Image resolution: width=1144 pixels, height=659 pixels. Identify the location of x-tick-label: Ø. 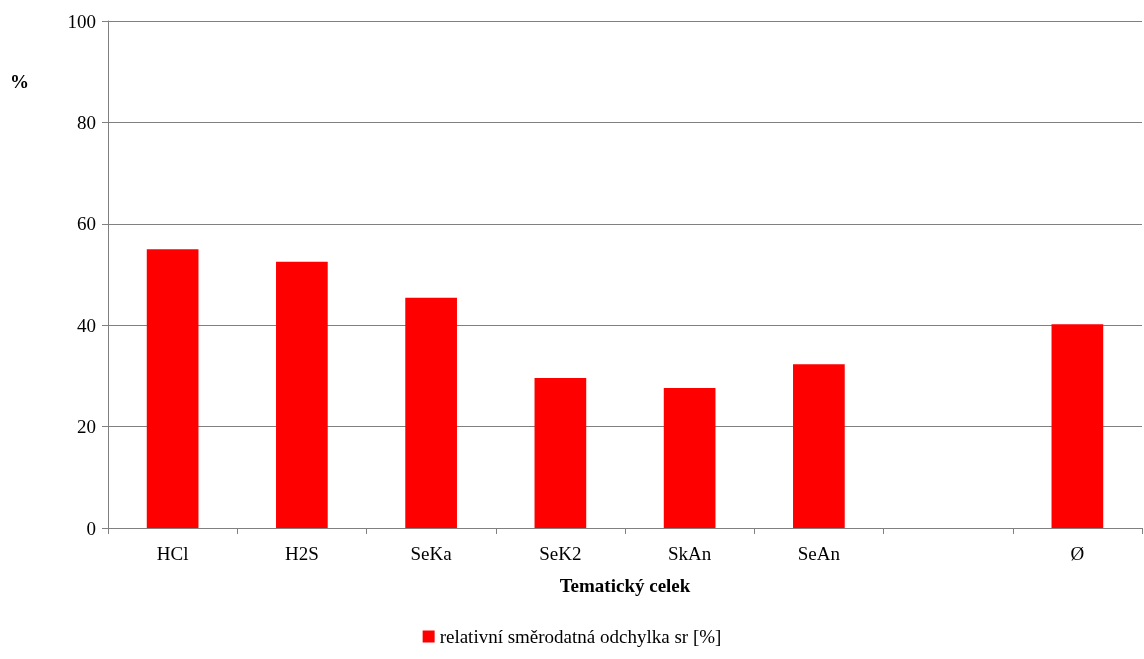
(1077, 553).